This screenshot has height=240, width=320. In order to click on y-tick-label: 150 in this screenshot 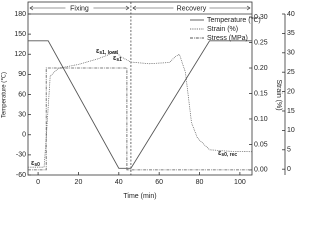, I will do `click(20, 34)`.